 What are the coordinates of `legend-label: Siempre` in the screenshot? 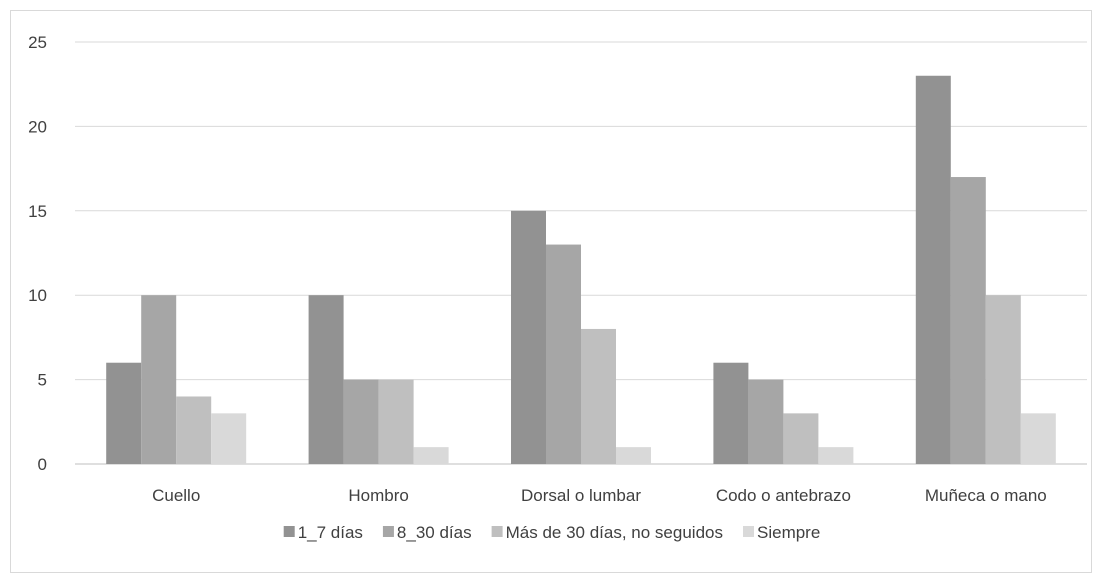 It's located at (788, 532).